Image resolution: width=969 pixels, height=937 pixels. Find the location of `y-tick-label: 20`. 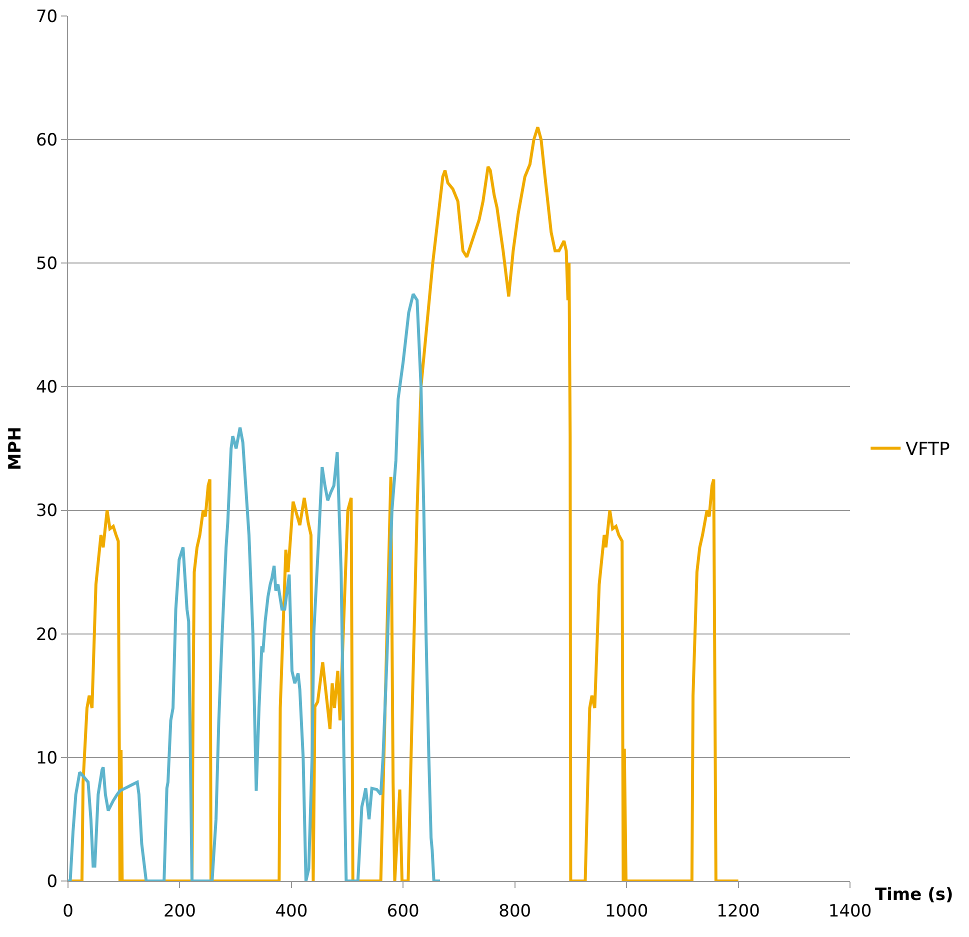

y-tick-label: 20 is located at coordinates (47, 634).